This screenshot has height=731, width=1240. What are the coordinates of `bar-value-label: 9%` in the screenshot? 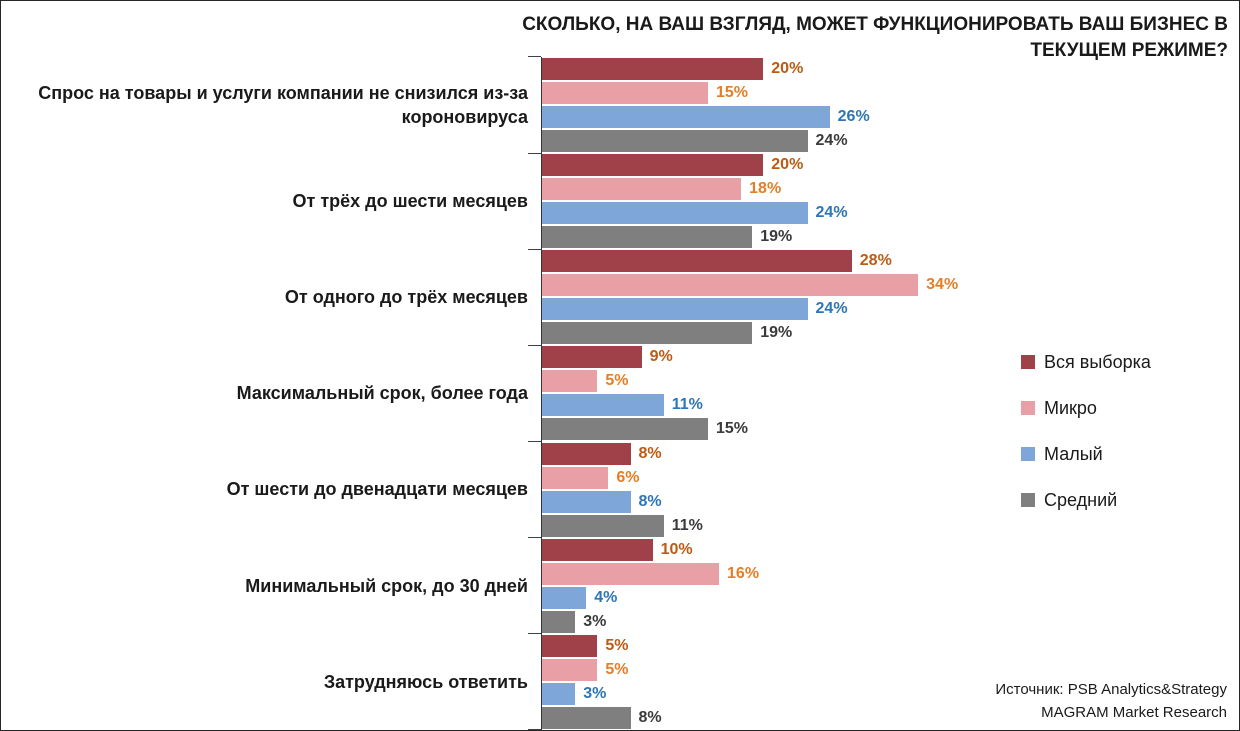 It's located at (661, 357).